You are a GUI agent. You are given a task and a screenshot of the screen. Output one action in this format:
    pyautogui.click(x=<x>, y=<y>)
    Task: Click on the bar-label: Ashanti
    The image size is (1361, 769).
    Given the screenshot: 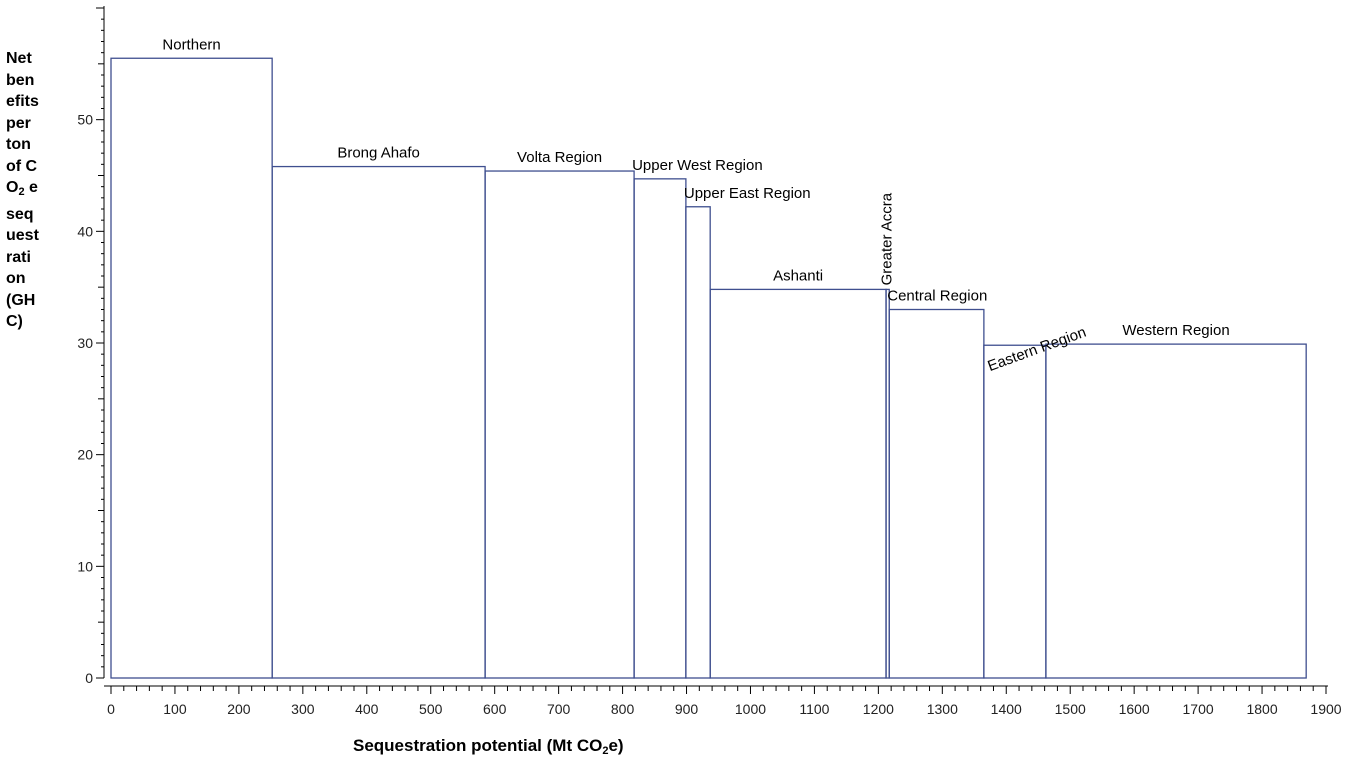 What is the action you would take?
    pyautogui.click(x=798, y=275)
    